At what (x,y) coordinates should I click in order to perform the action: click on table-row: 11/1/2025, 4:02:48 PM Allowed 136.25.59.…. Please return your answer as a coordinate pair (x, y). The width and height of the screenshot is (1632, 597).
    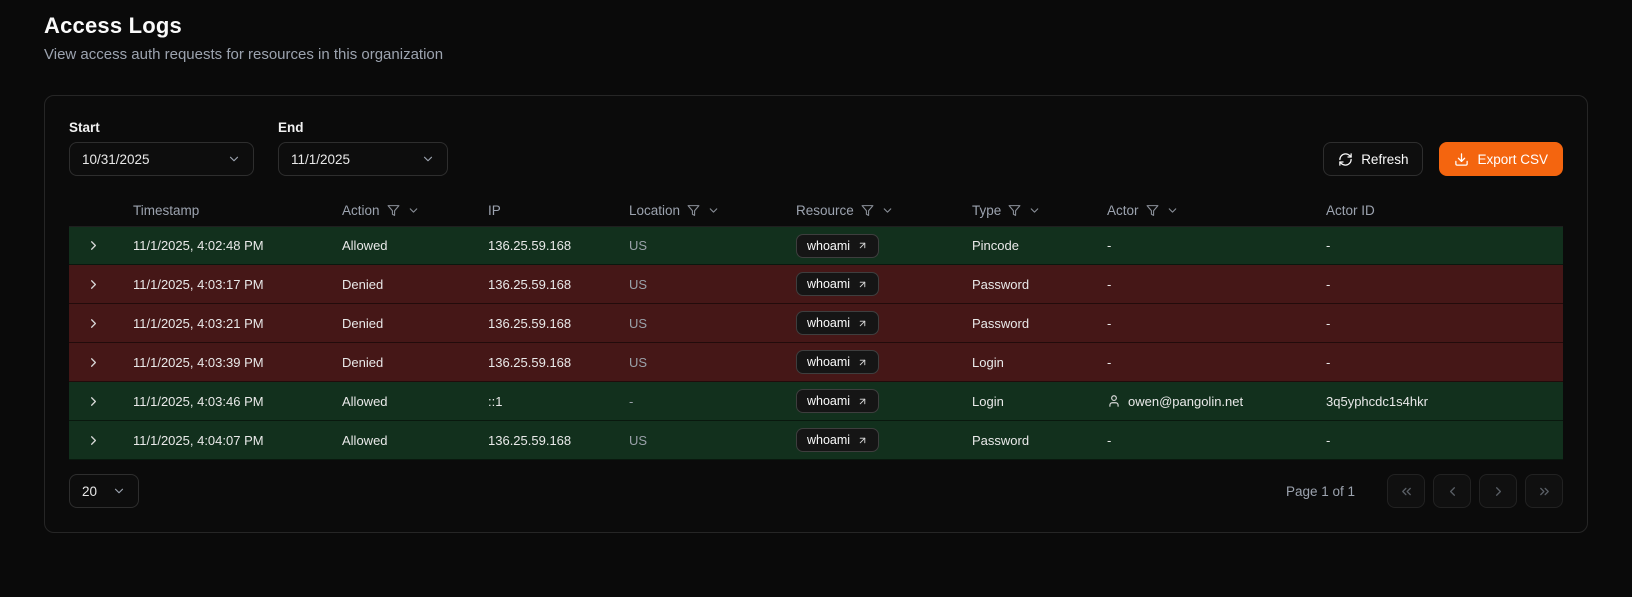
    Looking at the image, I should click on (816, 245).